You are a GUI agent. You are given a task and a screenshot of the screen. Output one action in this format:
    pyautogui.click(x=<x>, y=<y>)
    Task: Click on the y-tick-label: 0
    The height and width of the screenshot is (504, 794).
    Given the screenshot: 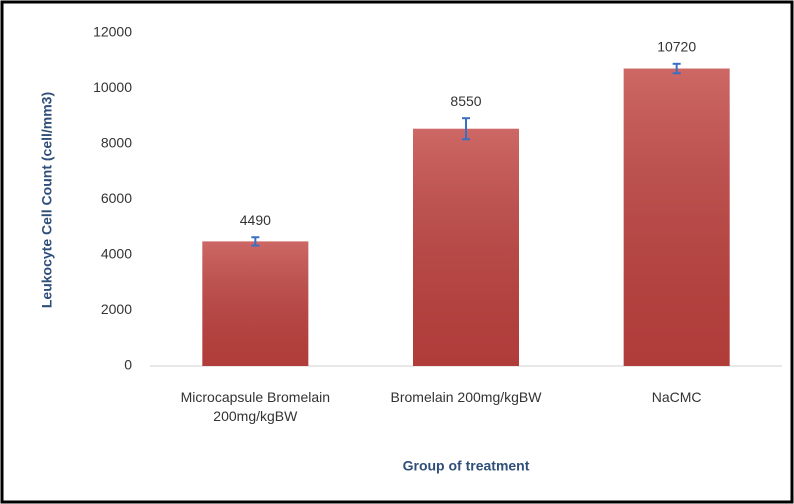 What is the action you would take?
    pyautogui.click(x=128, y=365)
    